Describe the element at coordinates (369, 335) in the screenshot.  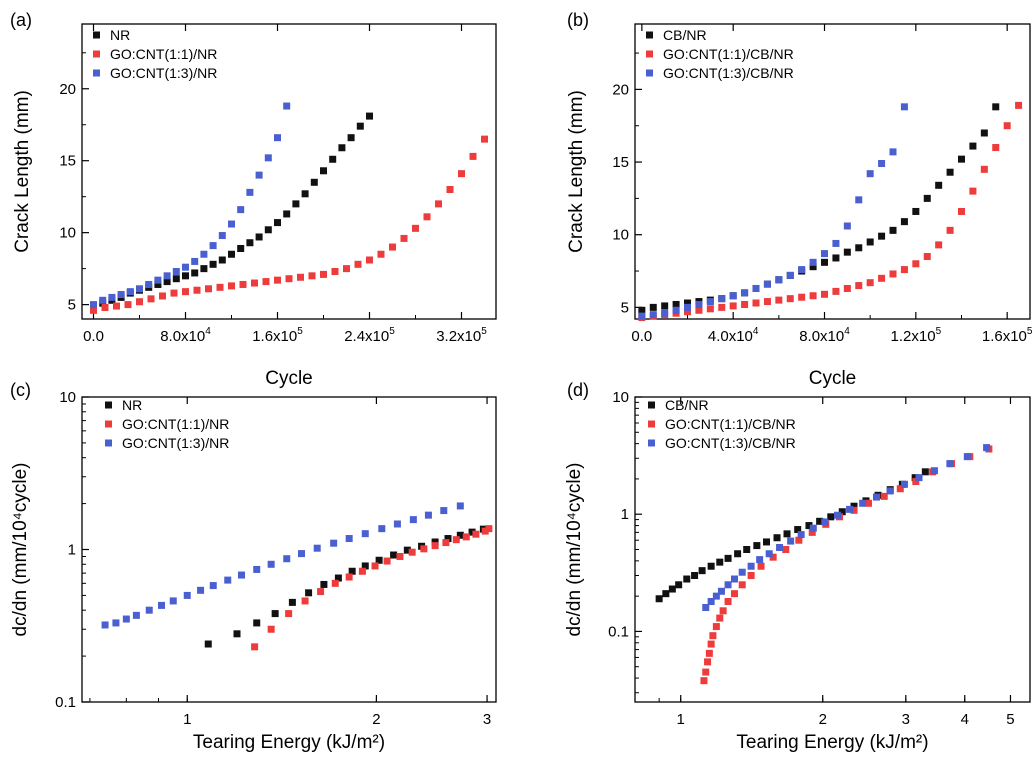
I see `x-tick-label: 2.4x10⁵` at that location.